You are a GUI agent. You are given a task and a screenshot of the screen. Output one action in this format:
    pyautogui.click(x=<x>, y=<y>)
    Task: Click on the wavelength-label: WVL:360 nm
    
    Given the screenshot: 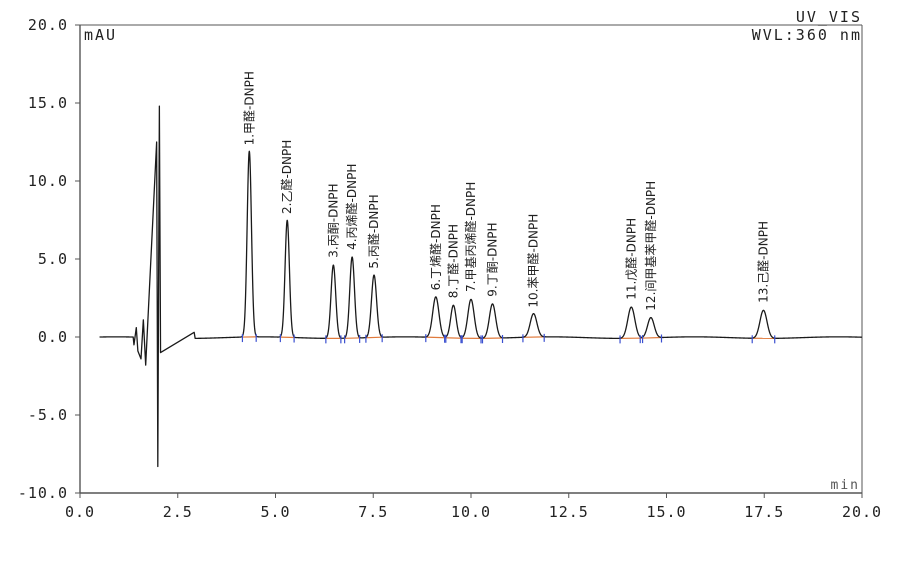 What is the action you would take?
    pyautogui.click(x=807, y=35)
    